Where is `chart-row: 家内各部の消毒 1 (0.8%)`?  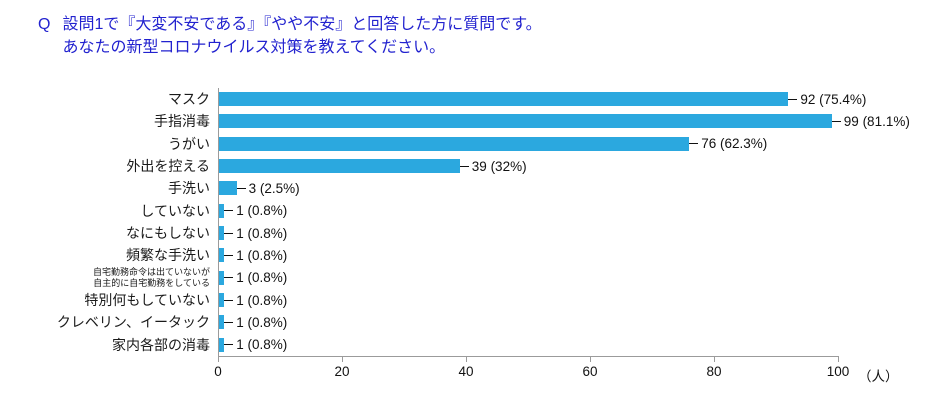
chart-row: 家内各部の消毒 1 (0.8%) is located at coordinates (470, 345).